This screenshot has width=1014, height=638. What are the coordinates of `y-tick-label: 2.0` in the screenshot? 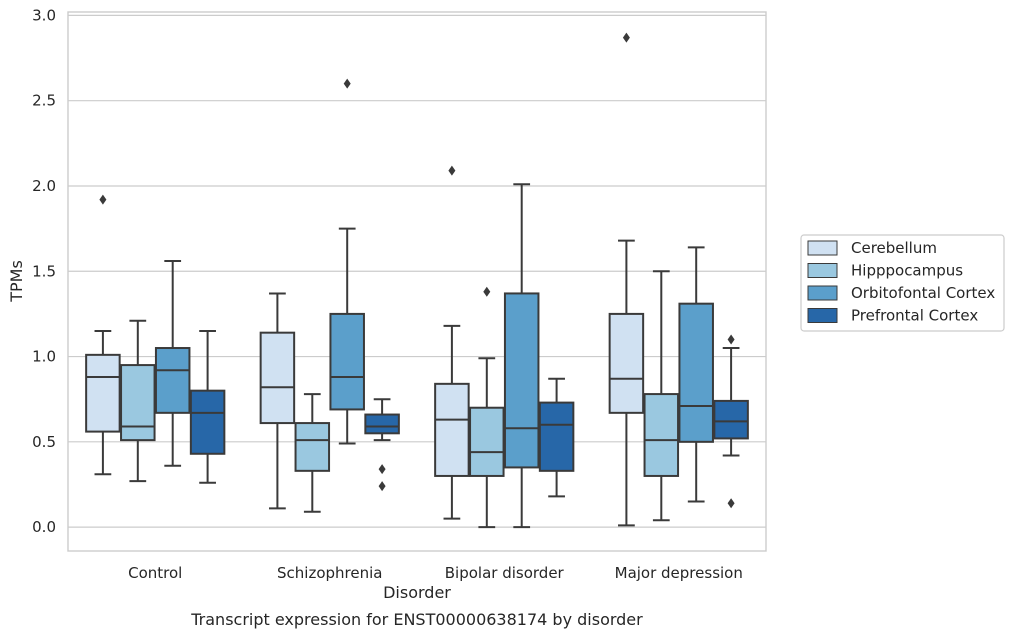 It's located at (44, 186).